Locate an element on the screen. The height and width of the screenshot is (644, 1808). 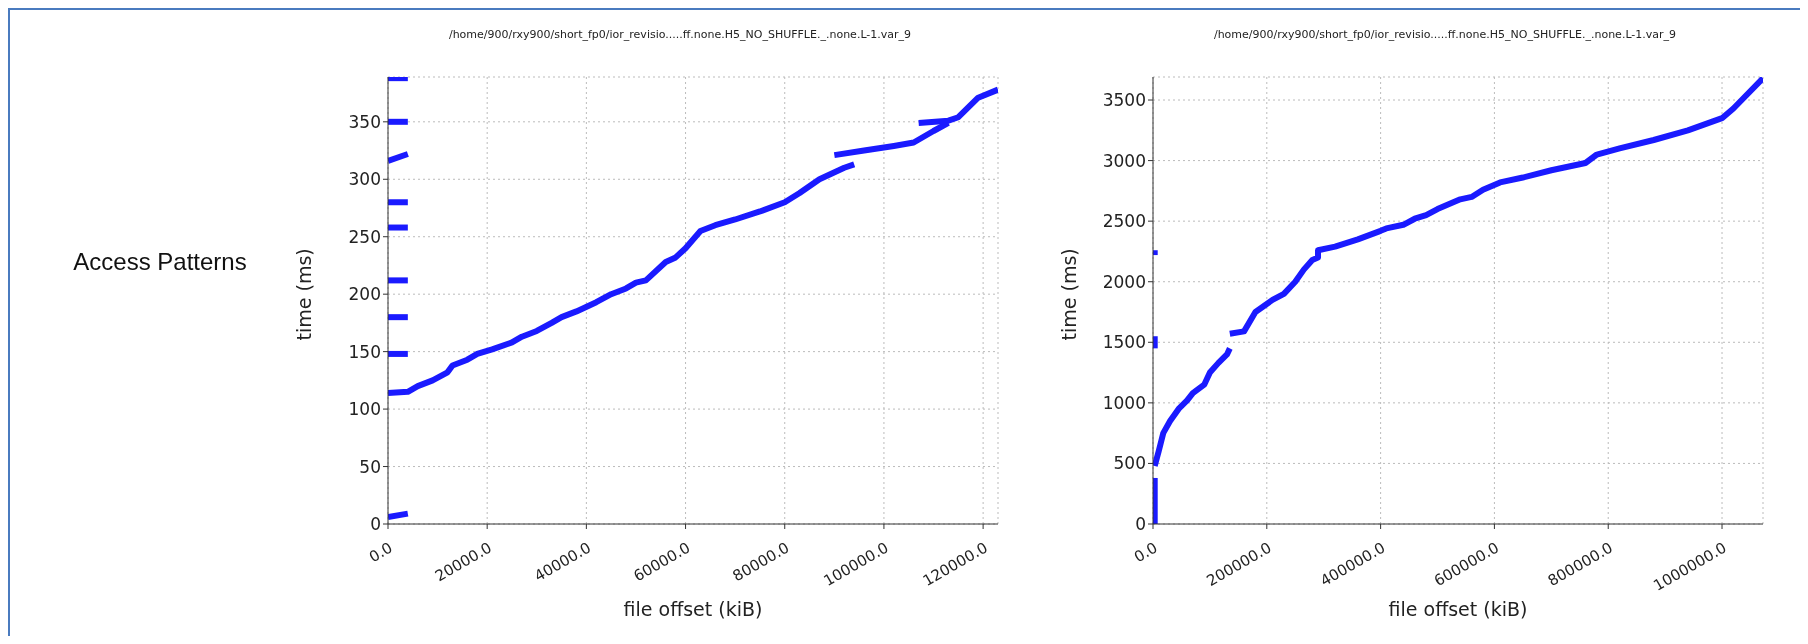
y-tick-label: 2500 is located at coordinates (1124, 221).